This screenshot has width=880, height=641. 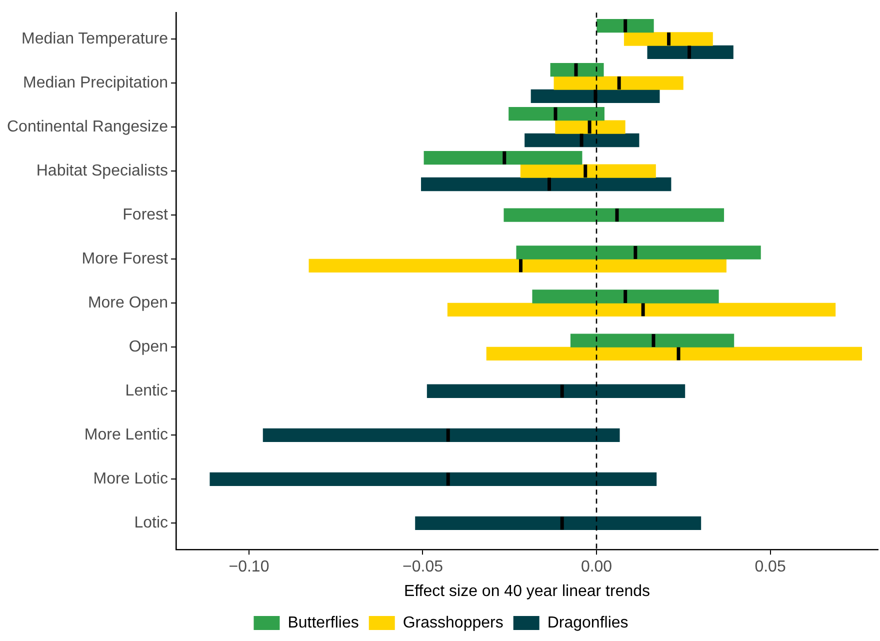 I want to click on x-axis-title: Effect size on 40 year linear trends, so click(x=527, y=591).